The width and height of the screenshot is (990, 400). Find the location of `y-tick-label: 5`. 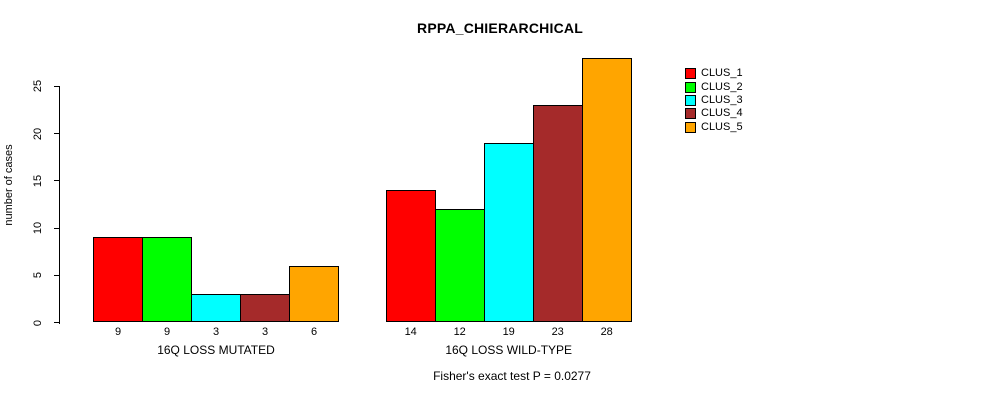

y-tick-label: 5 is located at coordinates (38, 275).